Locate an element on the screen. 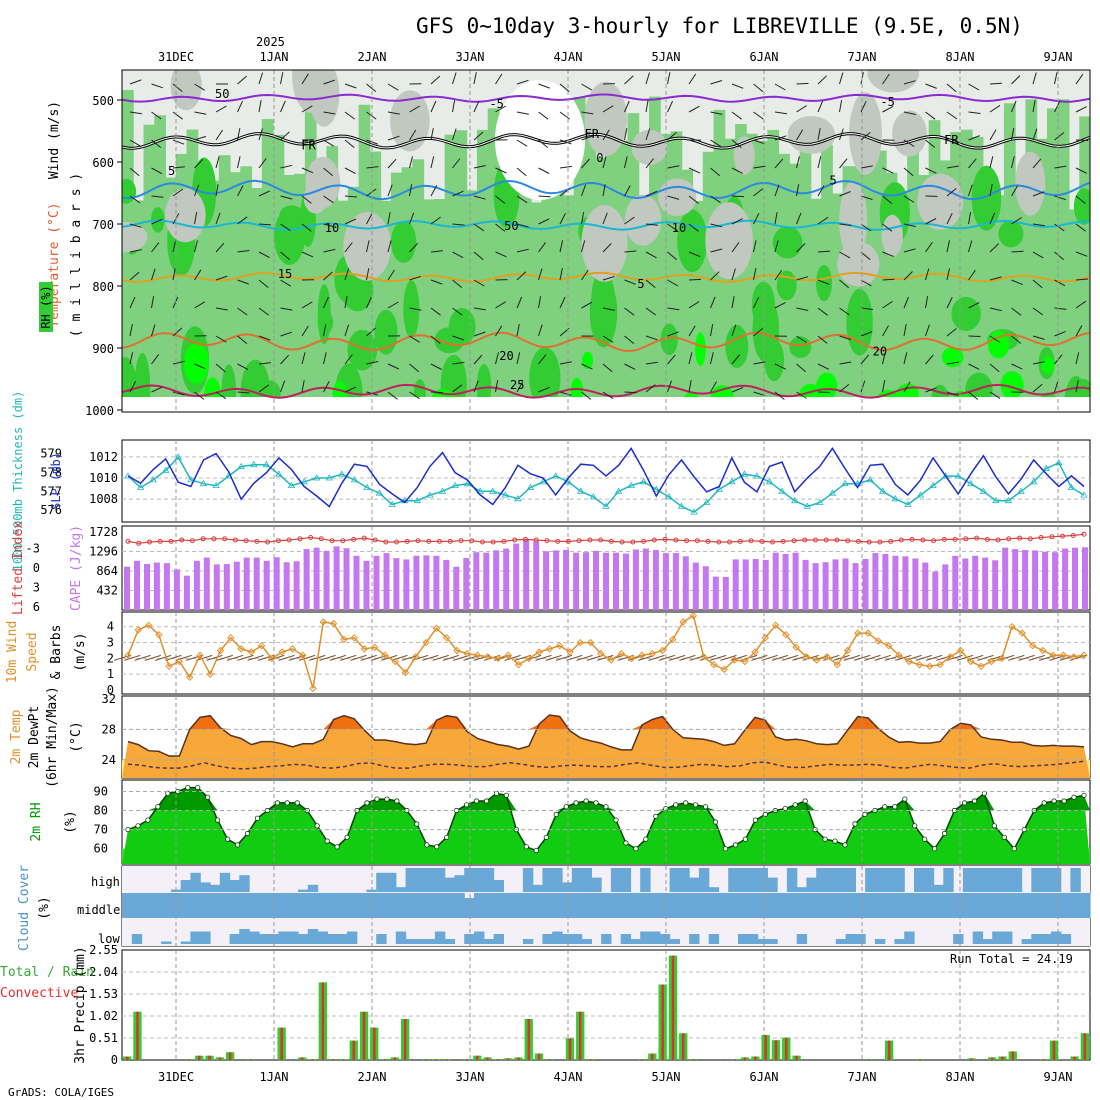 Image resolution: width=1100 pixels, height=1100 pixels. cape-label: CAPE (J/kg) is located at coordinates (76, 568).